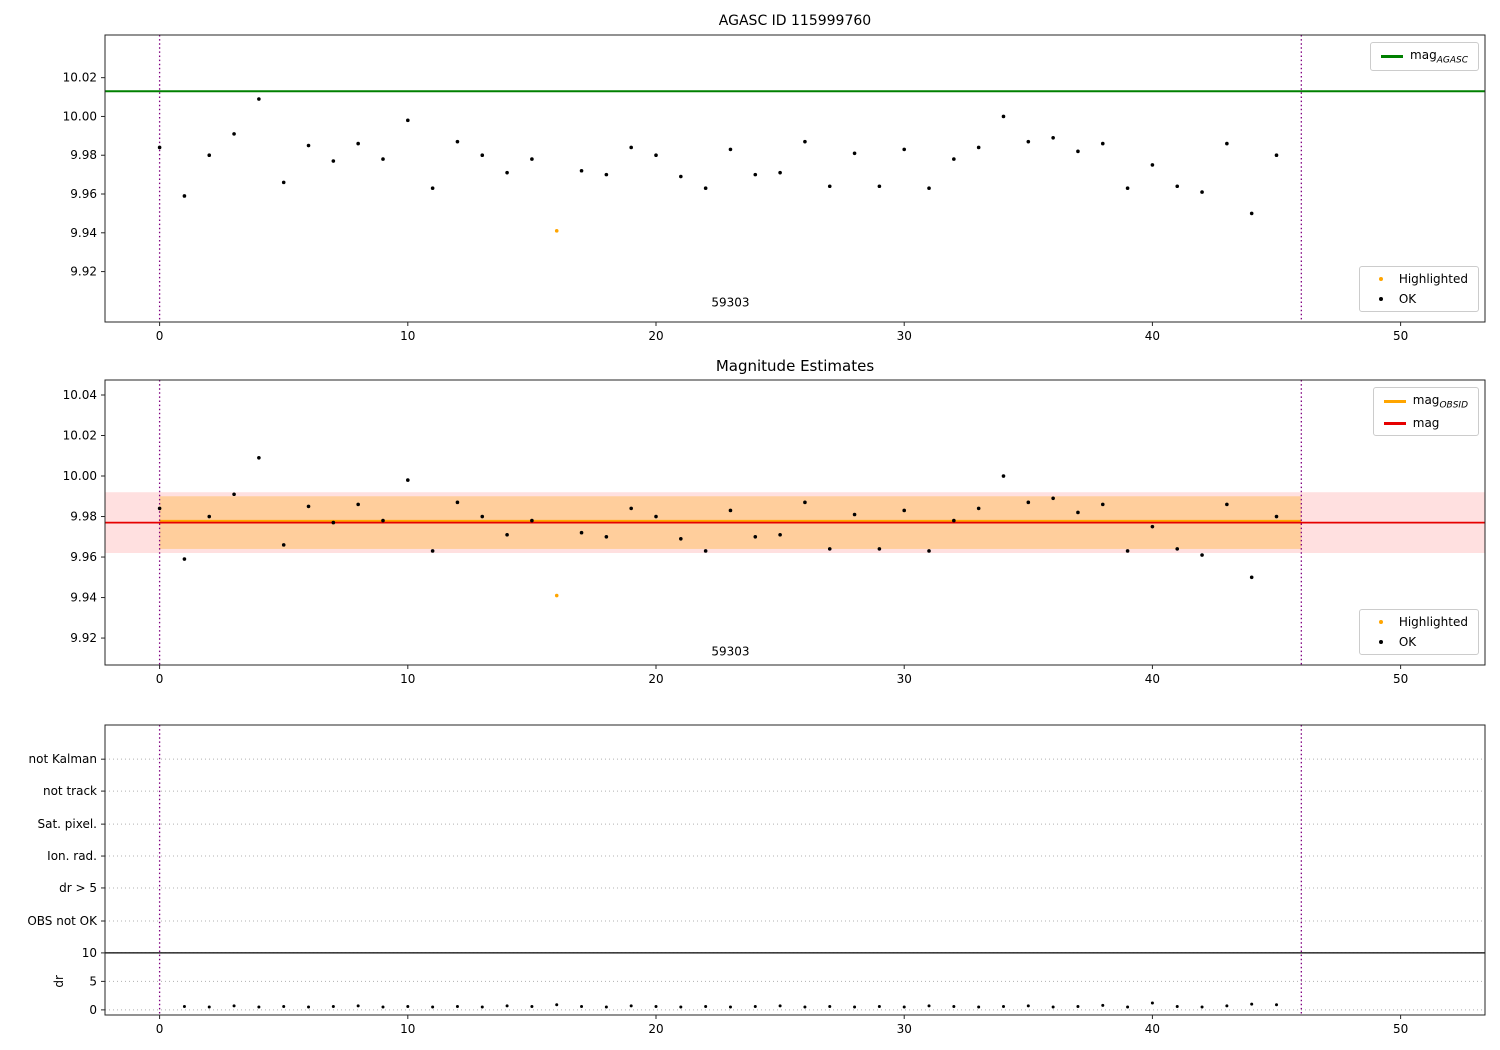 This screenshot has height=1050, width=1500. I want to click on legend-item: Highlighted, so click(1419, 279).